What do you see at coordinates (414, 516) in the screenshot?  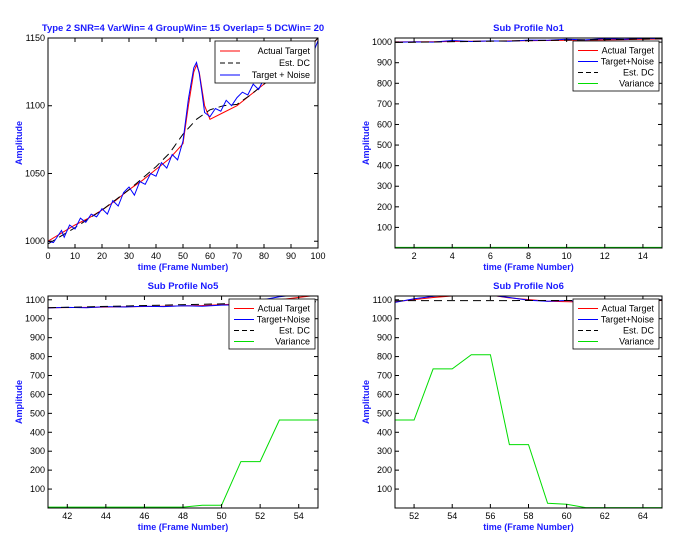 I see `x-tick-label: 52` at bounding box center [414, 516].